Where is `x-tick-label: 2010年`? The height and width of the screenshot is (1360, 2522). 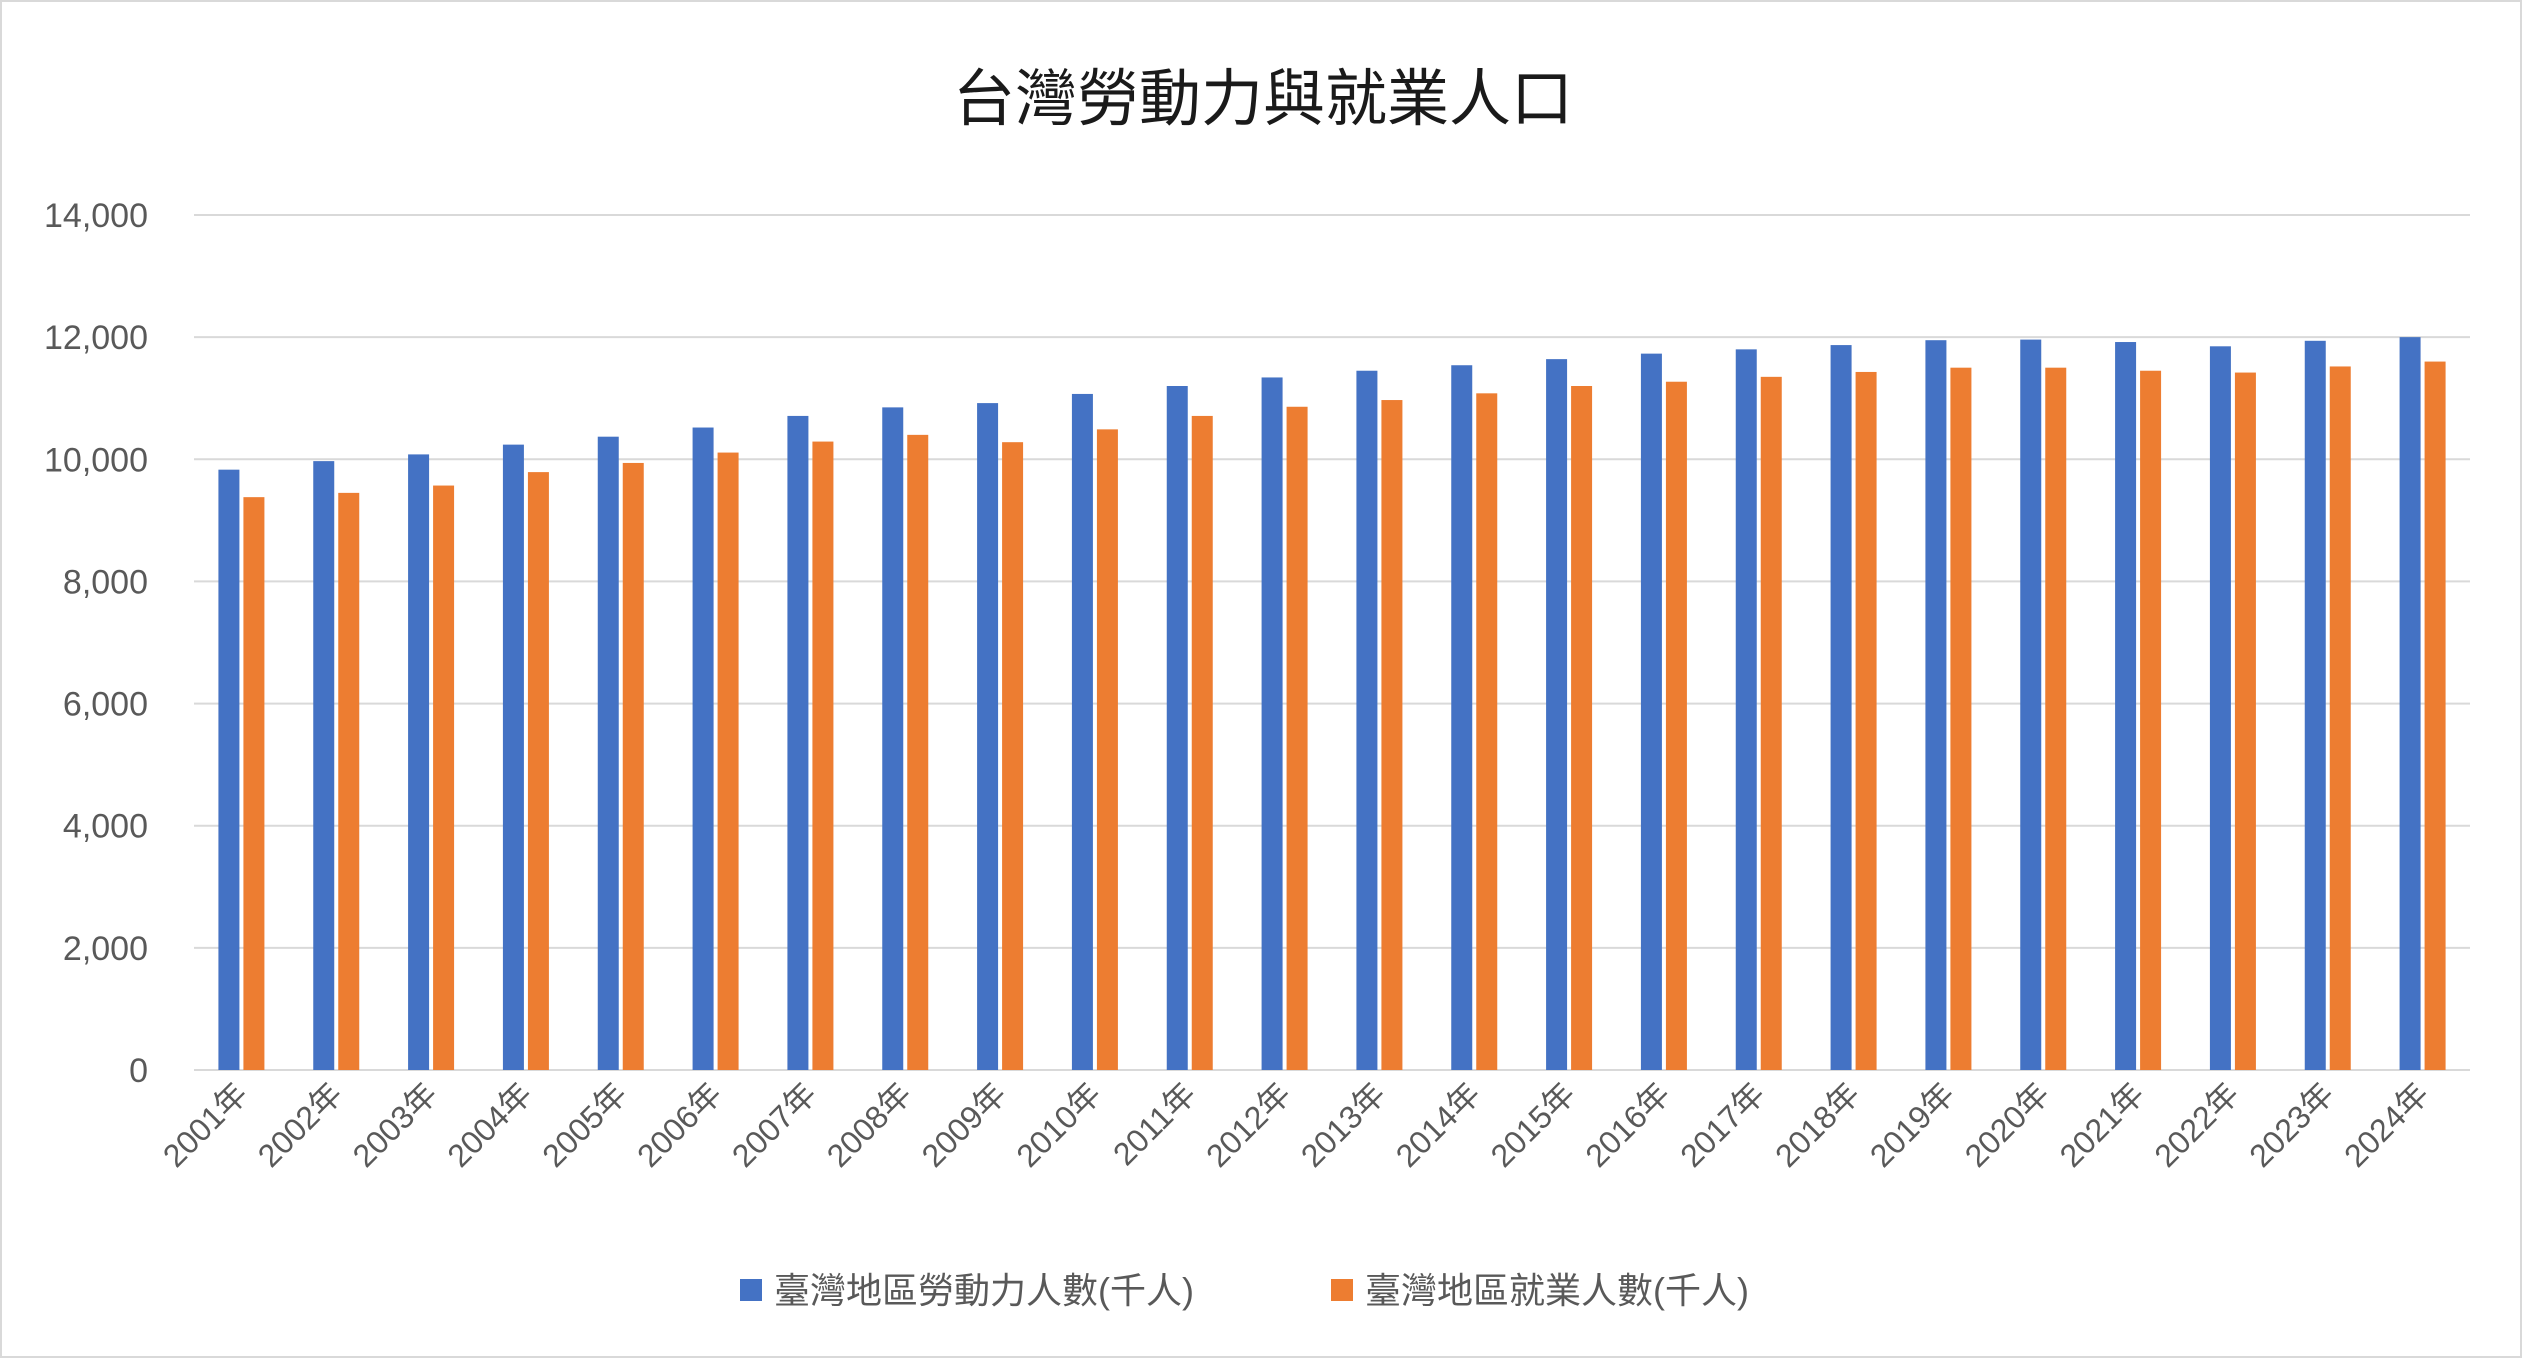 x-tick-label: 2010年 is located at coordinates (1058, 1124).